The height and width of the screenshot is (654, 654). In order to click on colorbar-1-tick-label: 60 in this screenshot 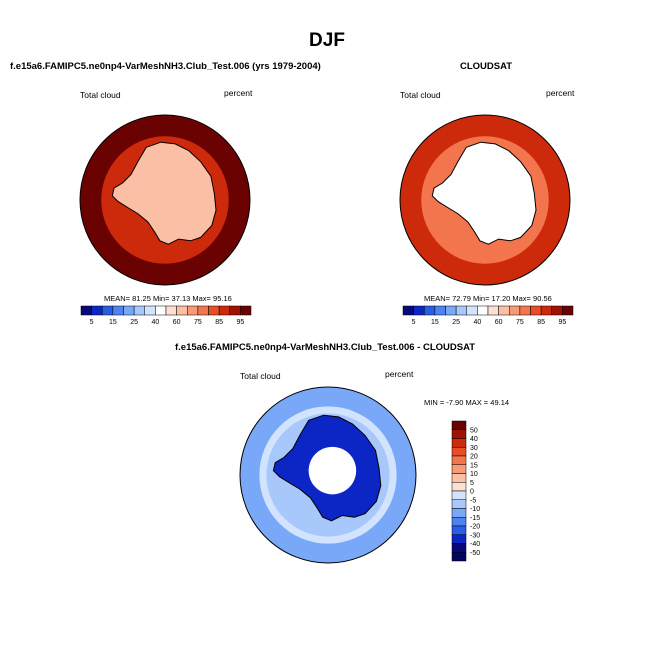, I will do `click(177, 322)`.